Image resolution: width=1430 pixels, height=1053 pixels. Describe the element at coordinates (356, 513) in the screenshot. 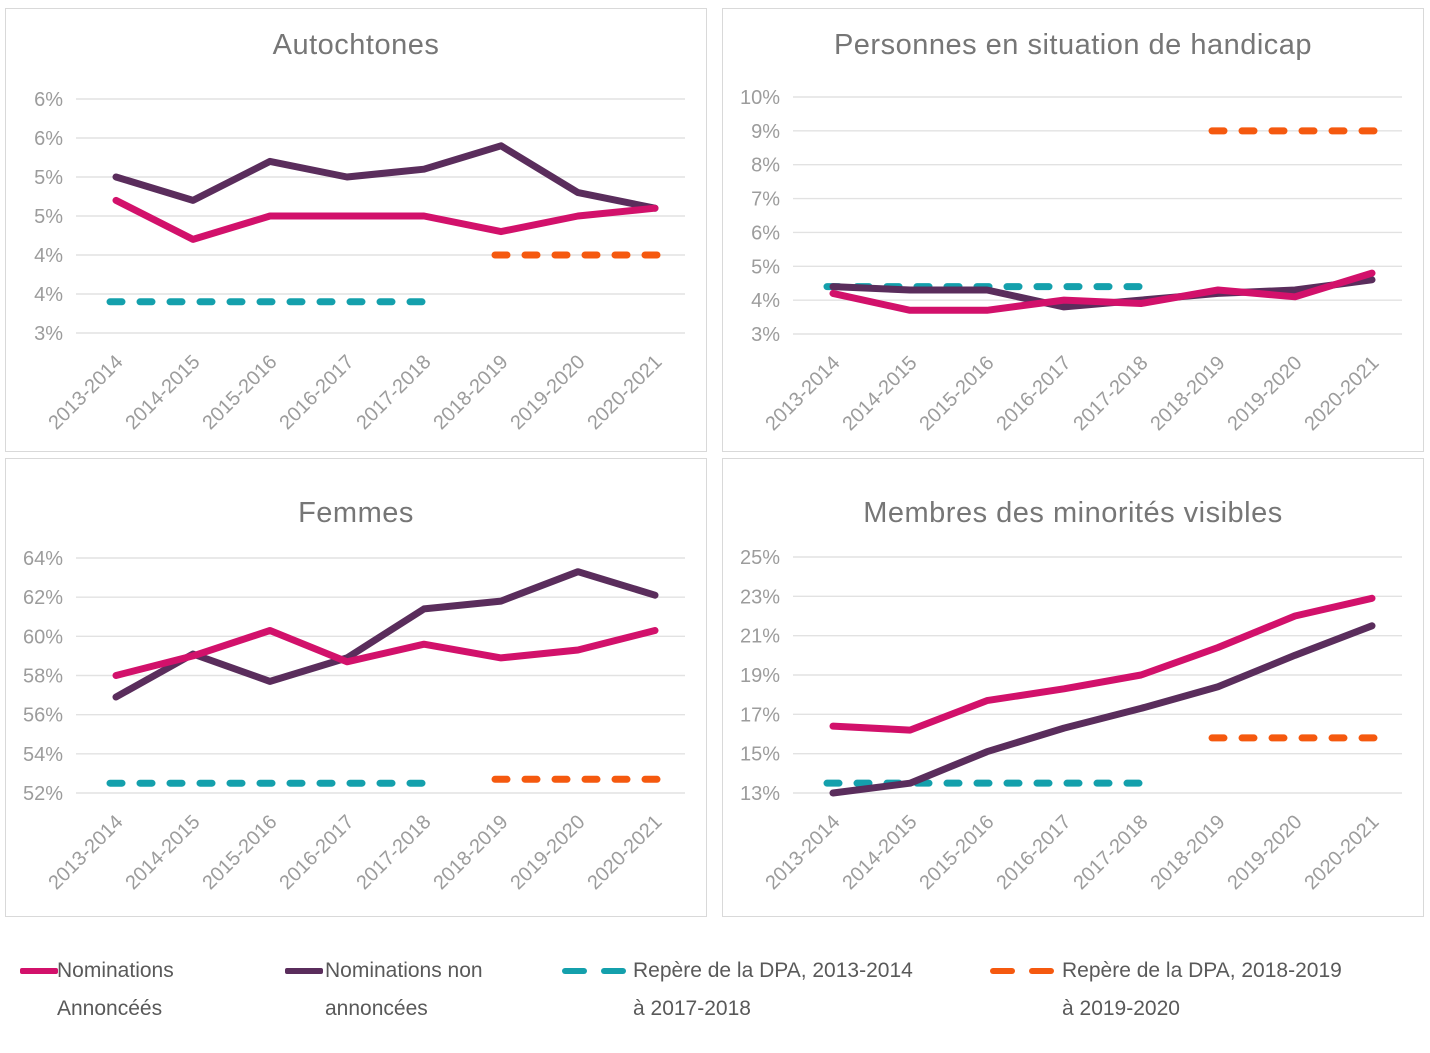

I see `chart-title-femmes: Femmes` at that location.